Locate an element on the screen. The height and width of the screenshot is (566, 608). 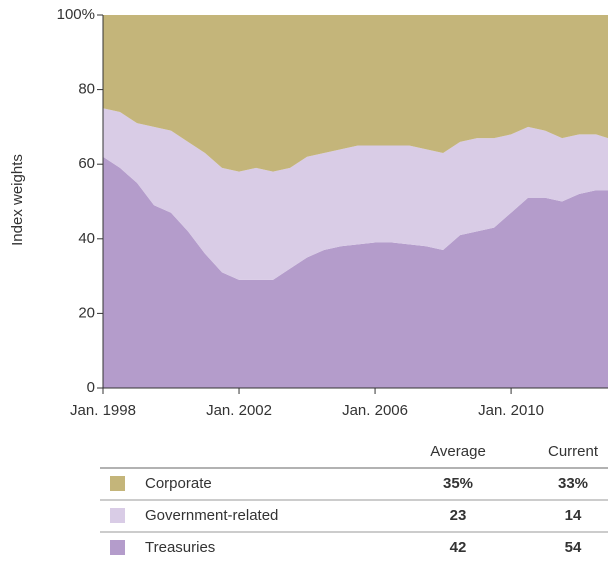
table-cell: 35% is located at coordinates (458, 483).